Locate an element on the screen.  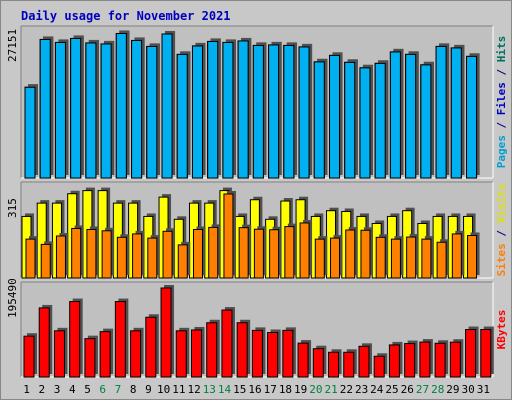
day-label: 14 is located at coordinates (225, 389).